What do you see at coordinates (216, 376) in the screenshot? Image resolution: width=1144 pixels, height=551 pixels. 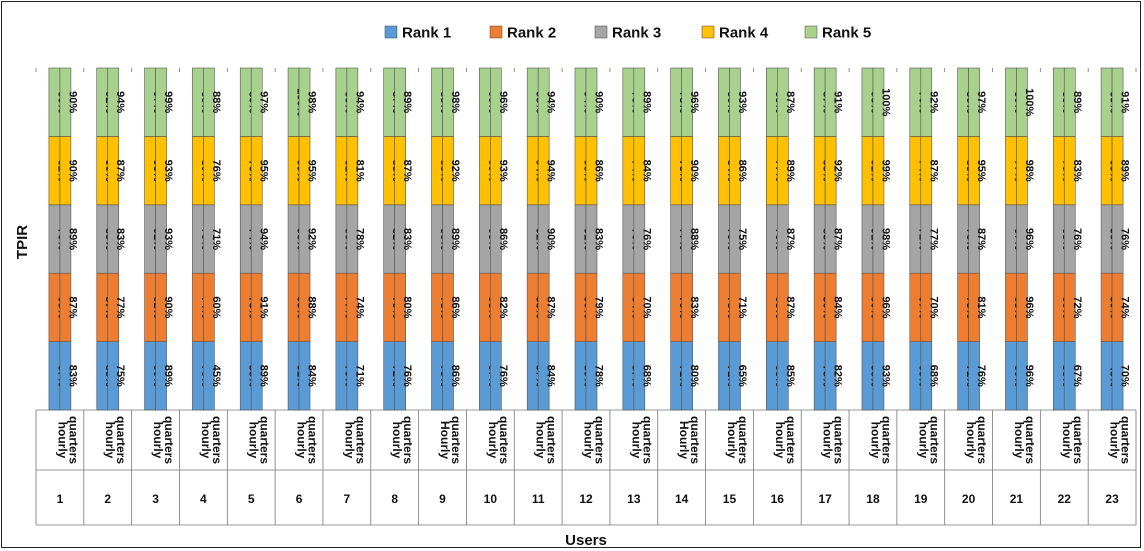 I see `data-label: 45%` at bounding box center [216, 376].